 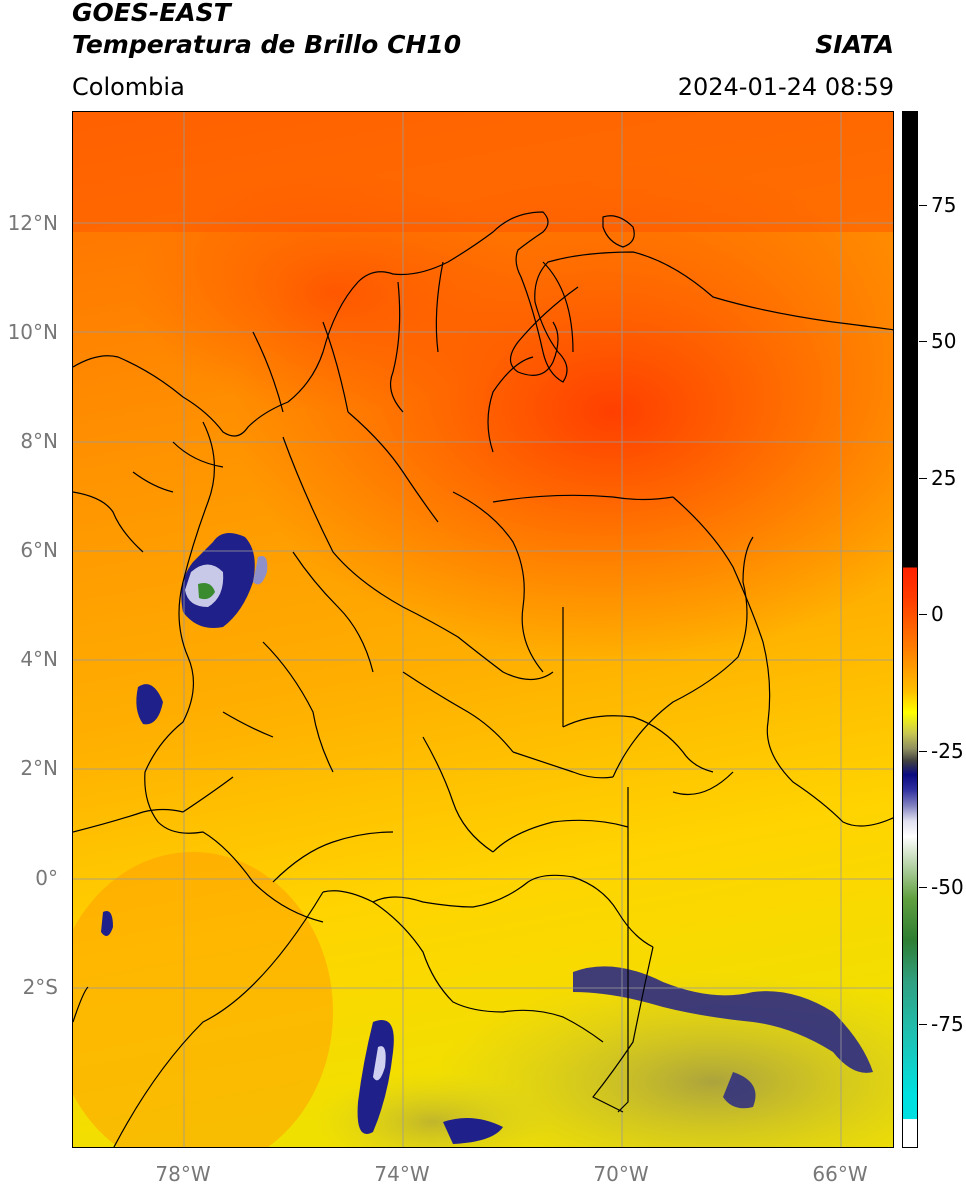 What do you see at coordinates (947, 1024) in the screenshot?
I see `colorbar-tick-minus75: -75` at bounding box center [947, 1024].